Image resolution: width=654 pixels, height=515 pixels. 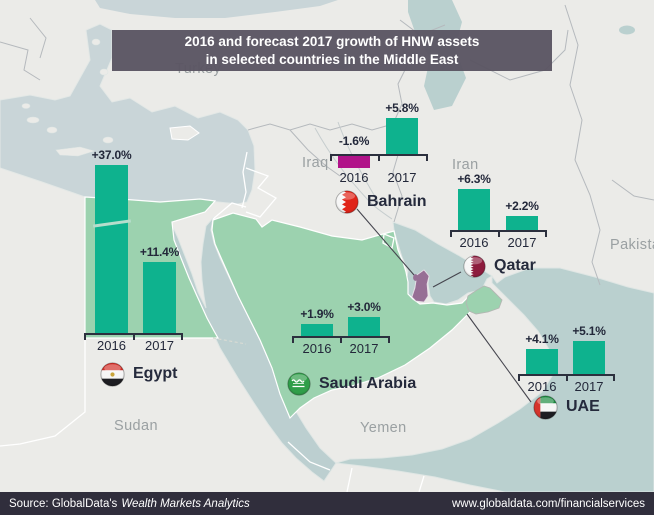 What do you see at coordinates (354, 141) in the screenshot?
I see `value-label-bahrain-2016: -1.6%` at bounding box center [354, 141].